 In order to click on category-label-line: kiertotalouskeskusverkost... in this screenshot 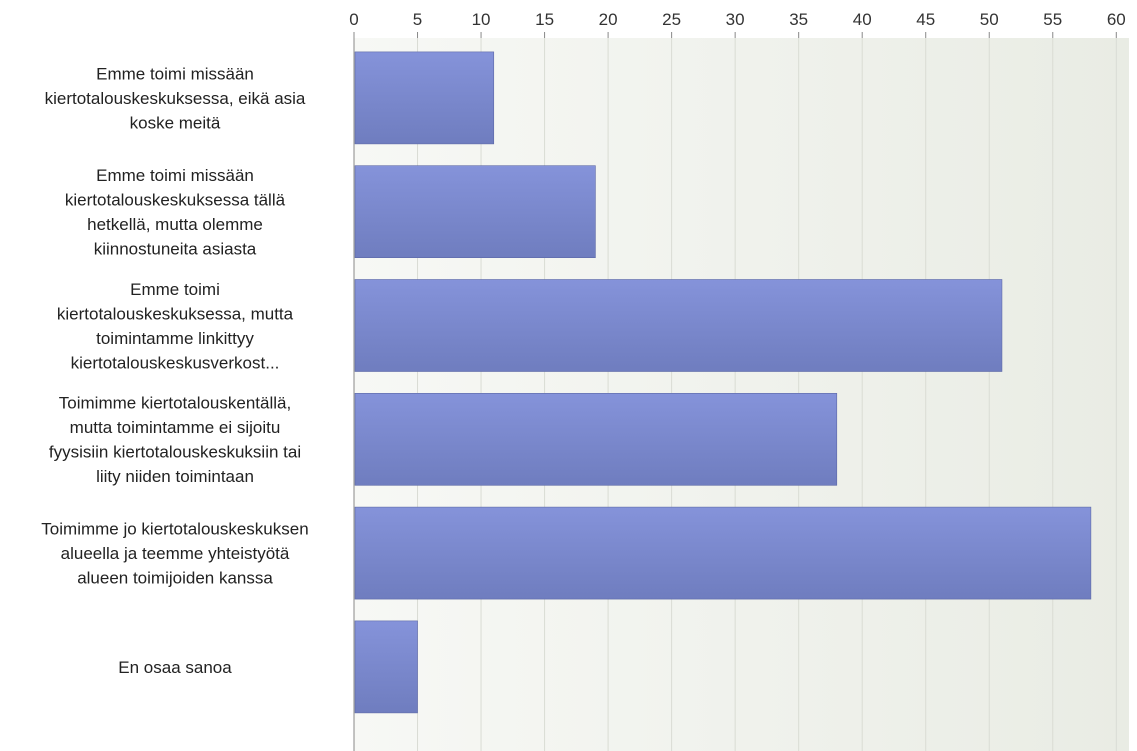, I will do `click(175, 362)`.